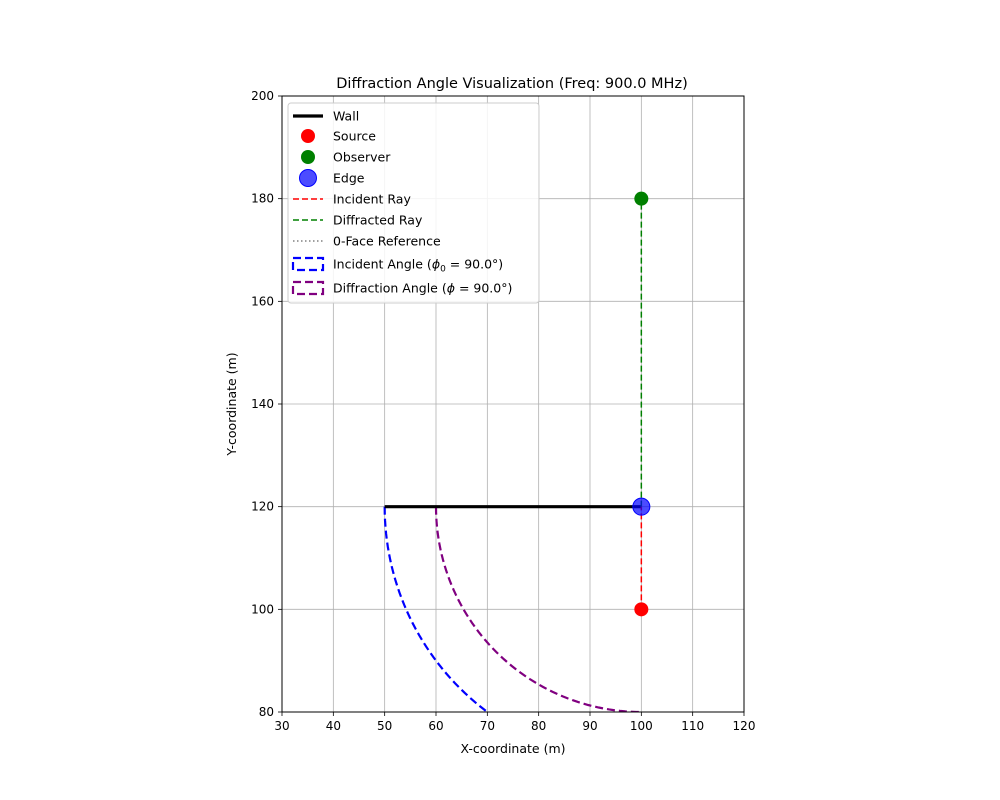 Image resolution: width=1000 pixels, height=800 pixels. Describe the element at coordinates (349, 178) in the screenshot. I see `legend-label: Edge` at that location.